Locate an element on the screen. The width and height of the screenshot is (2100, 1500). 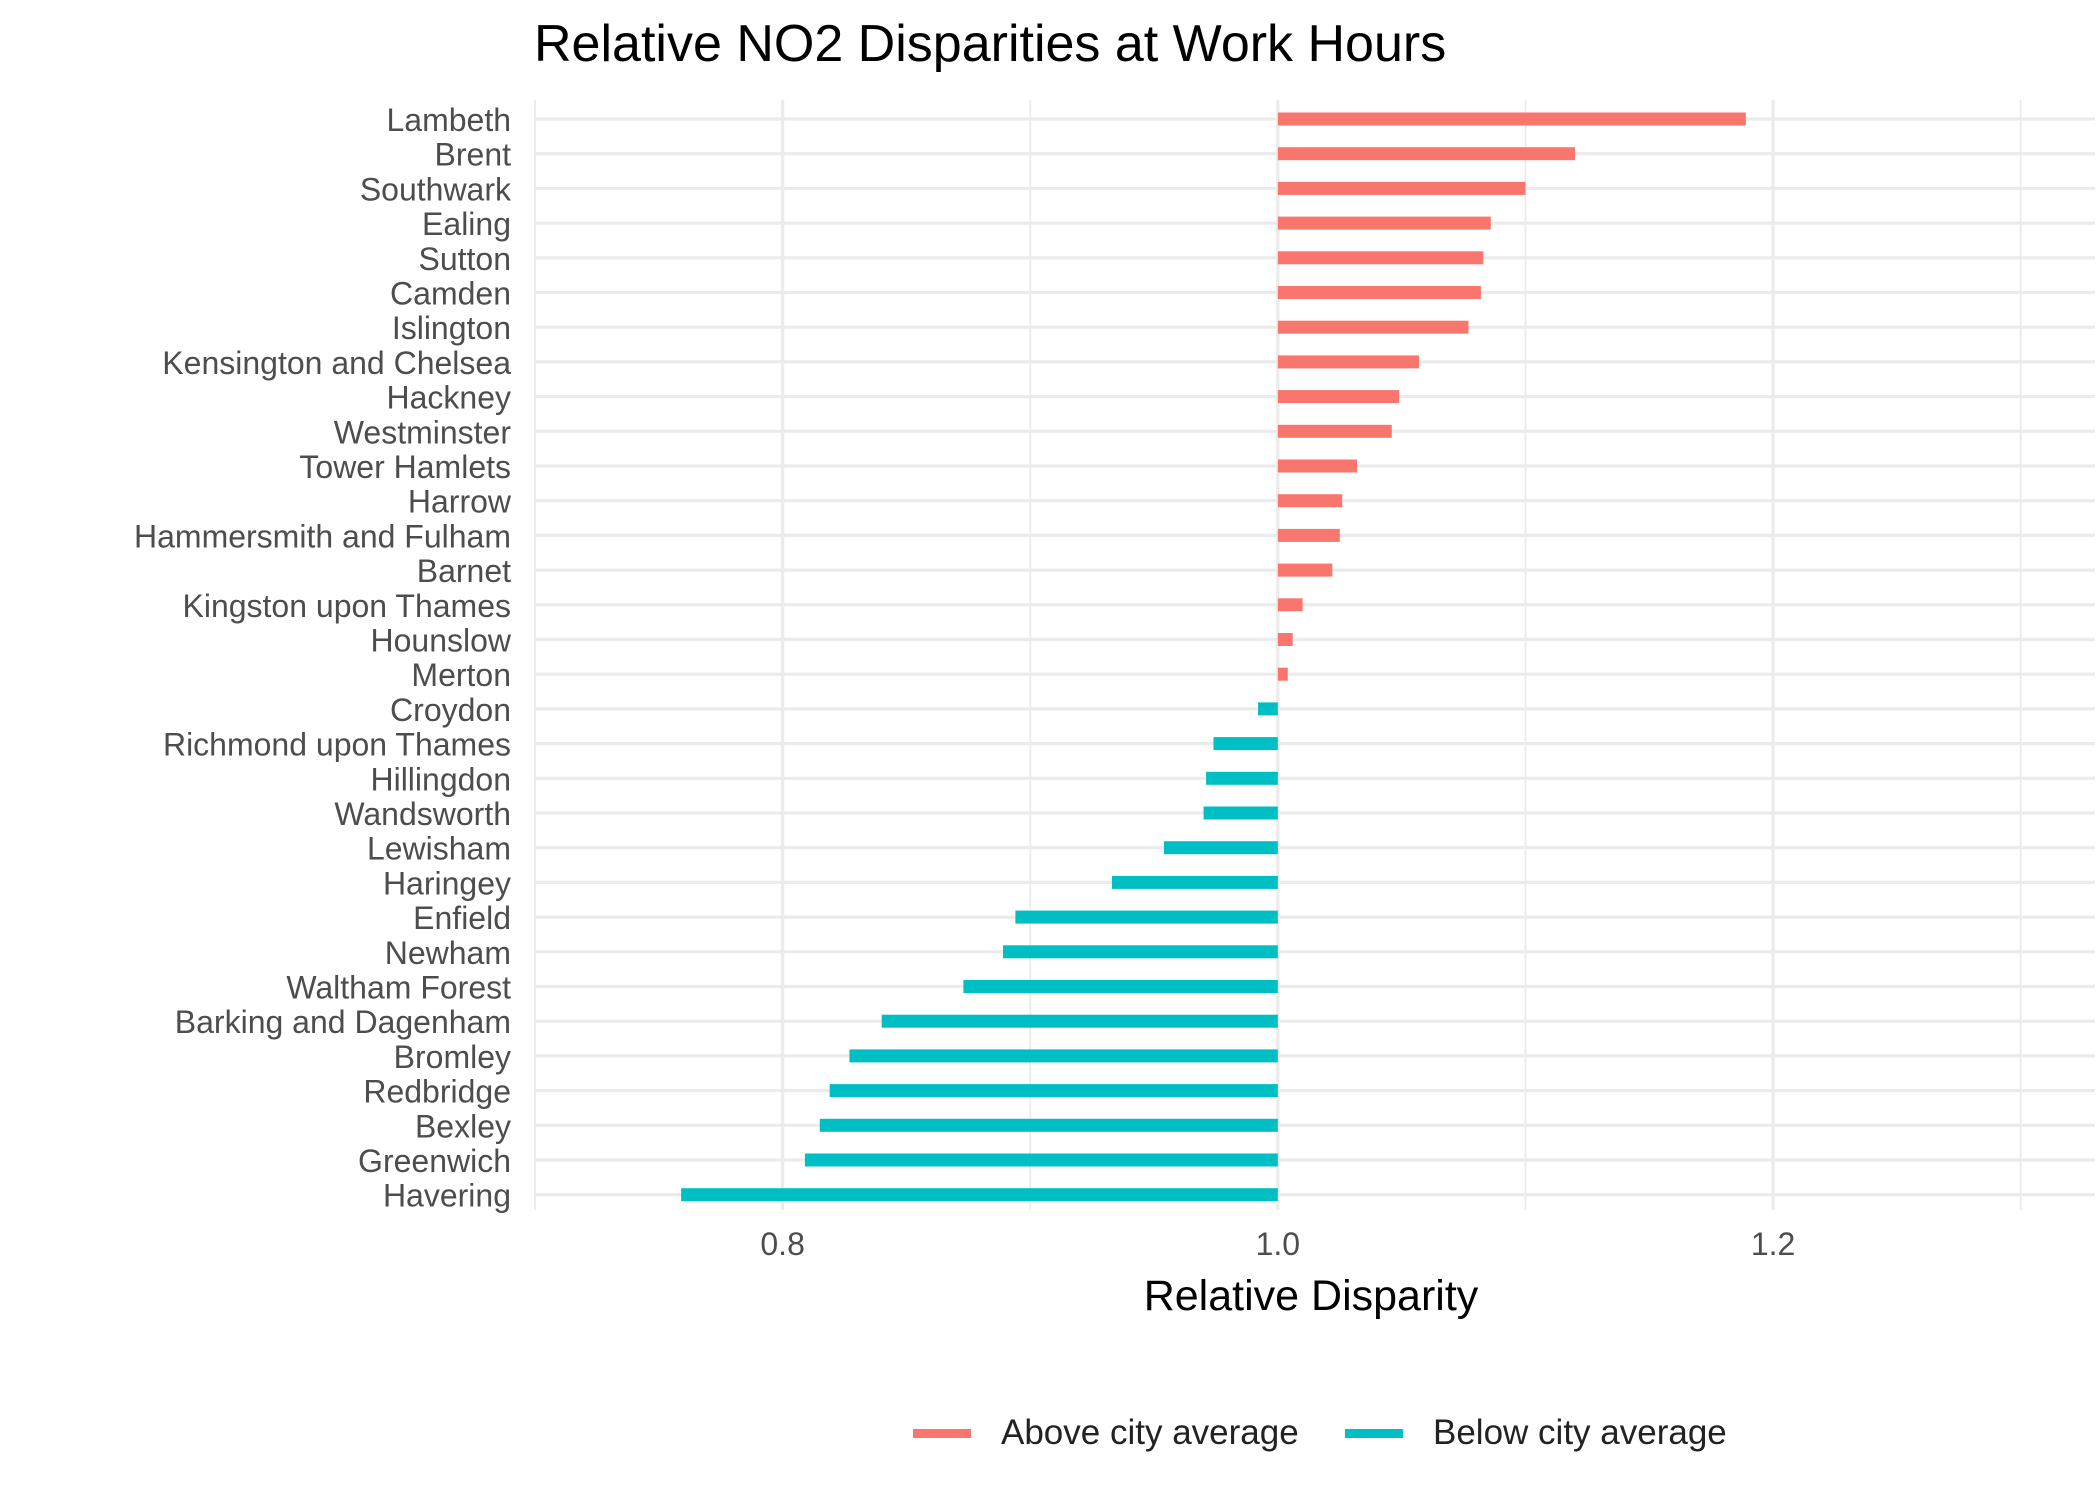
y-axis-label: Hillingdon is located at coordinates (440, 779).